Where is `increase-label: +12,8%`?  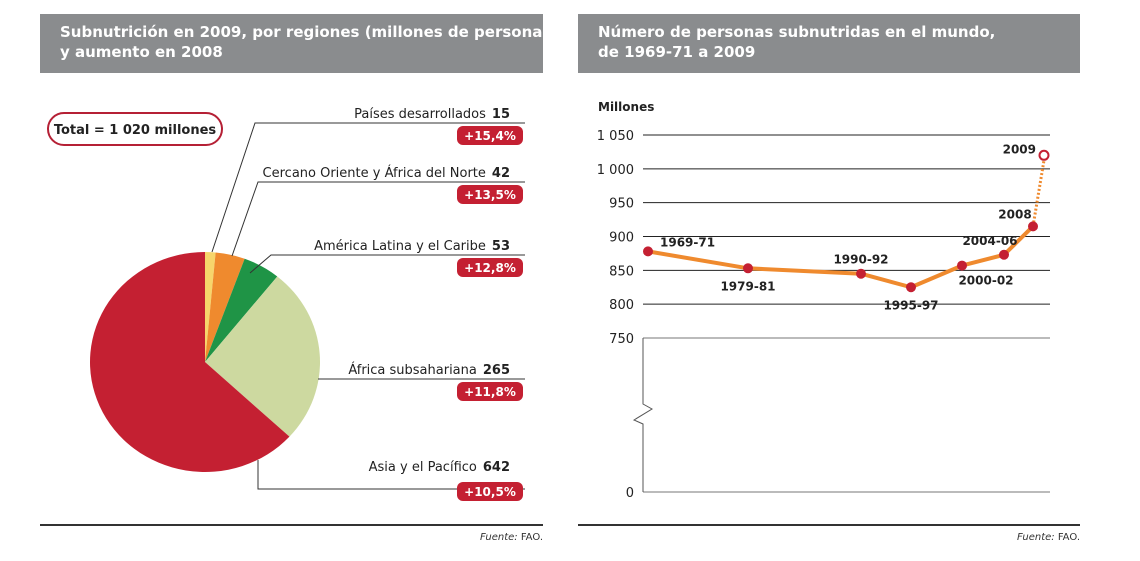 increase-label: +12,8% is located at coordinates (490, 268).